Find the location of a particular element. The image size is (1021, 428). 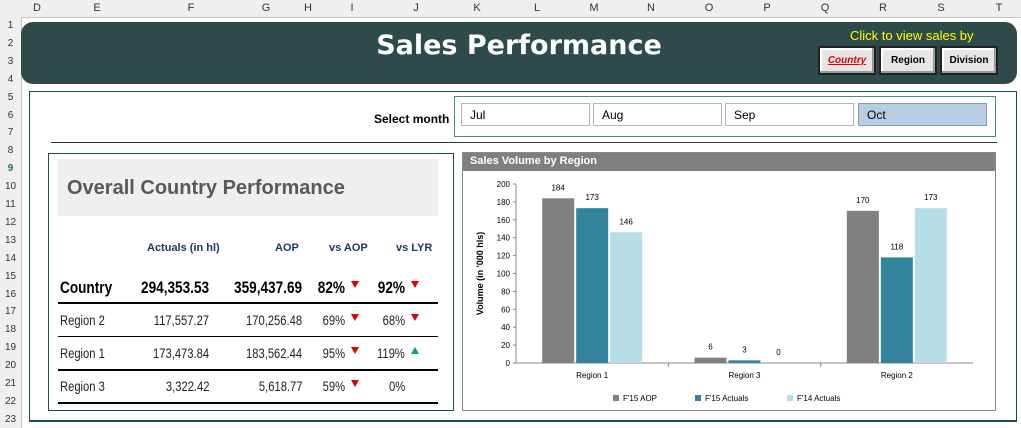

column-header: P is located at coordinates (767, 8).